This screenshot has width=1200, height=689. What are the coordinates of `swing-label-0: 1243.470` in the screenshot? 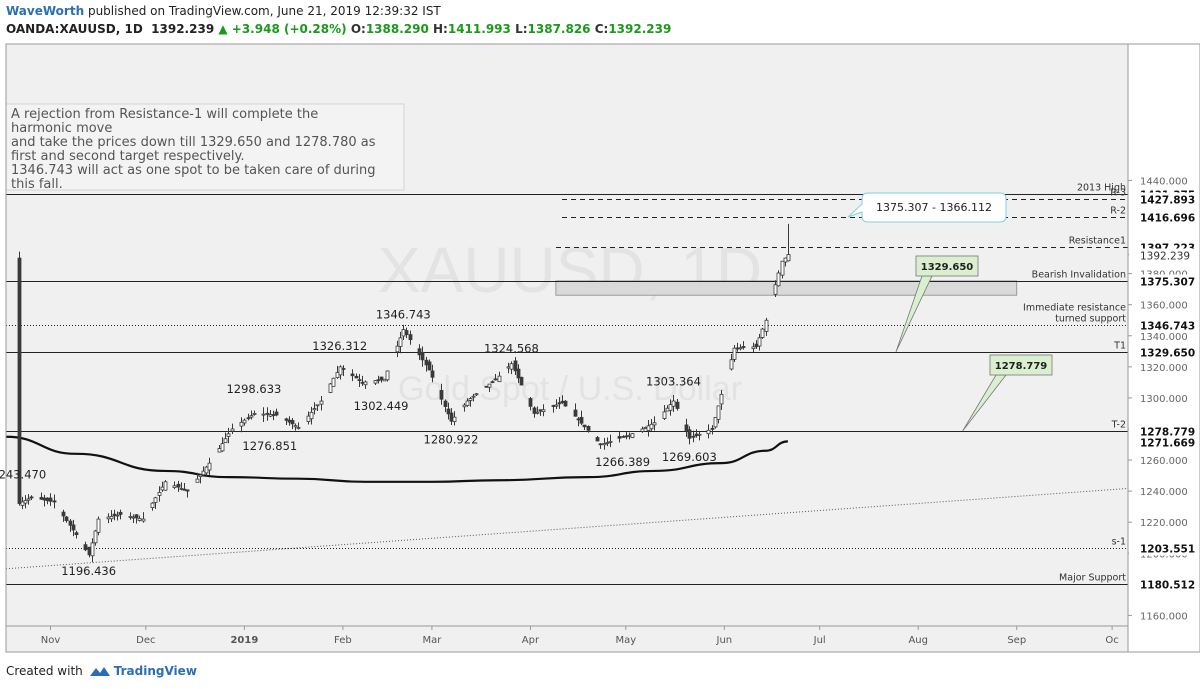 It's located at (23, 475).